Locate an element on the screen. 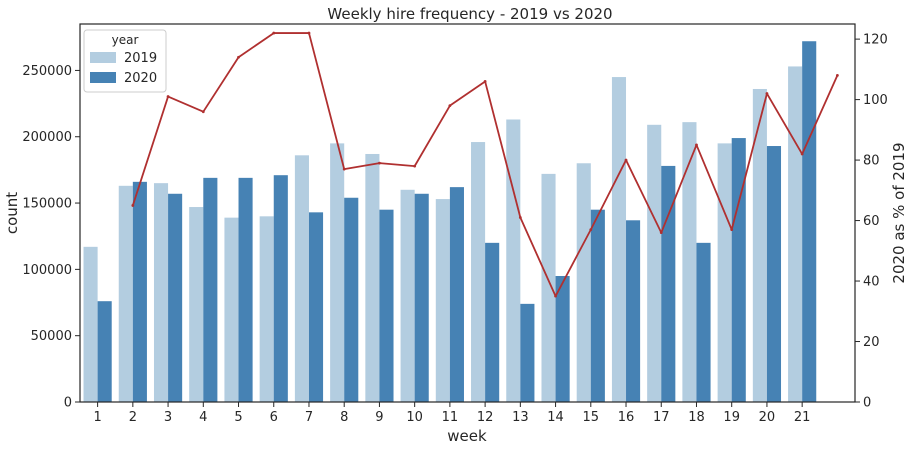  chart-title: Weekly hire frequency - 2019 vs 2020 is located at coordinates (469, 14).